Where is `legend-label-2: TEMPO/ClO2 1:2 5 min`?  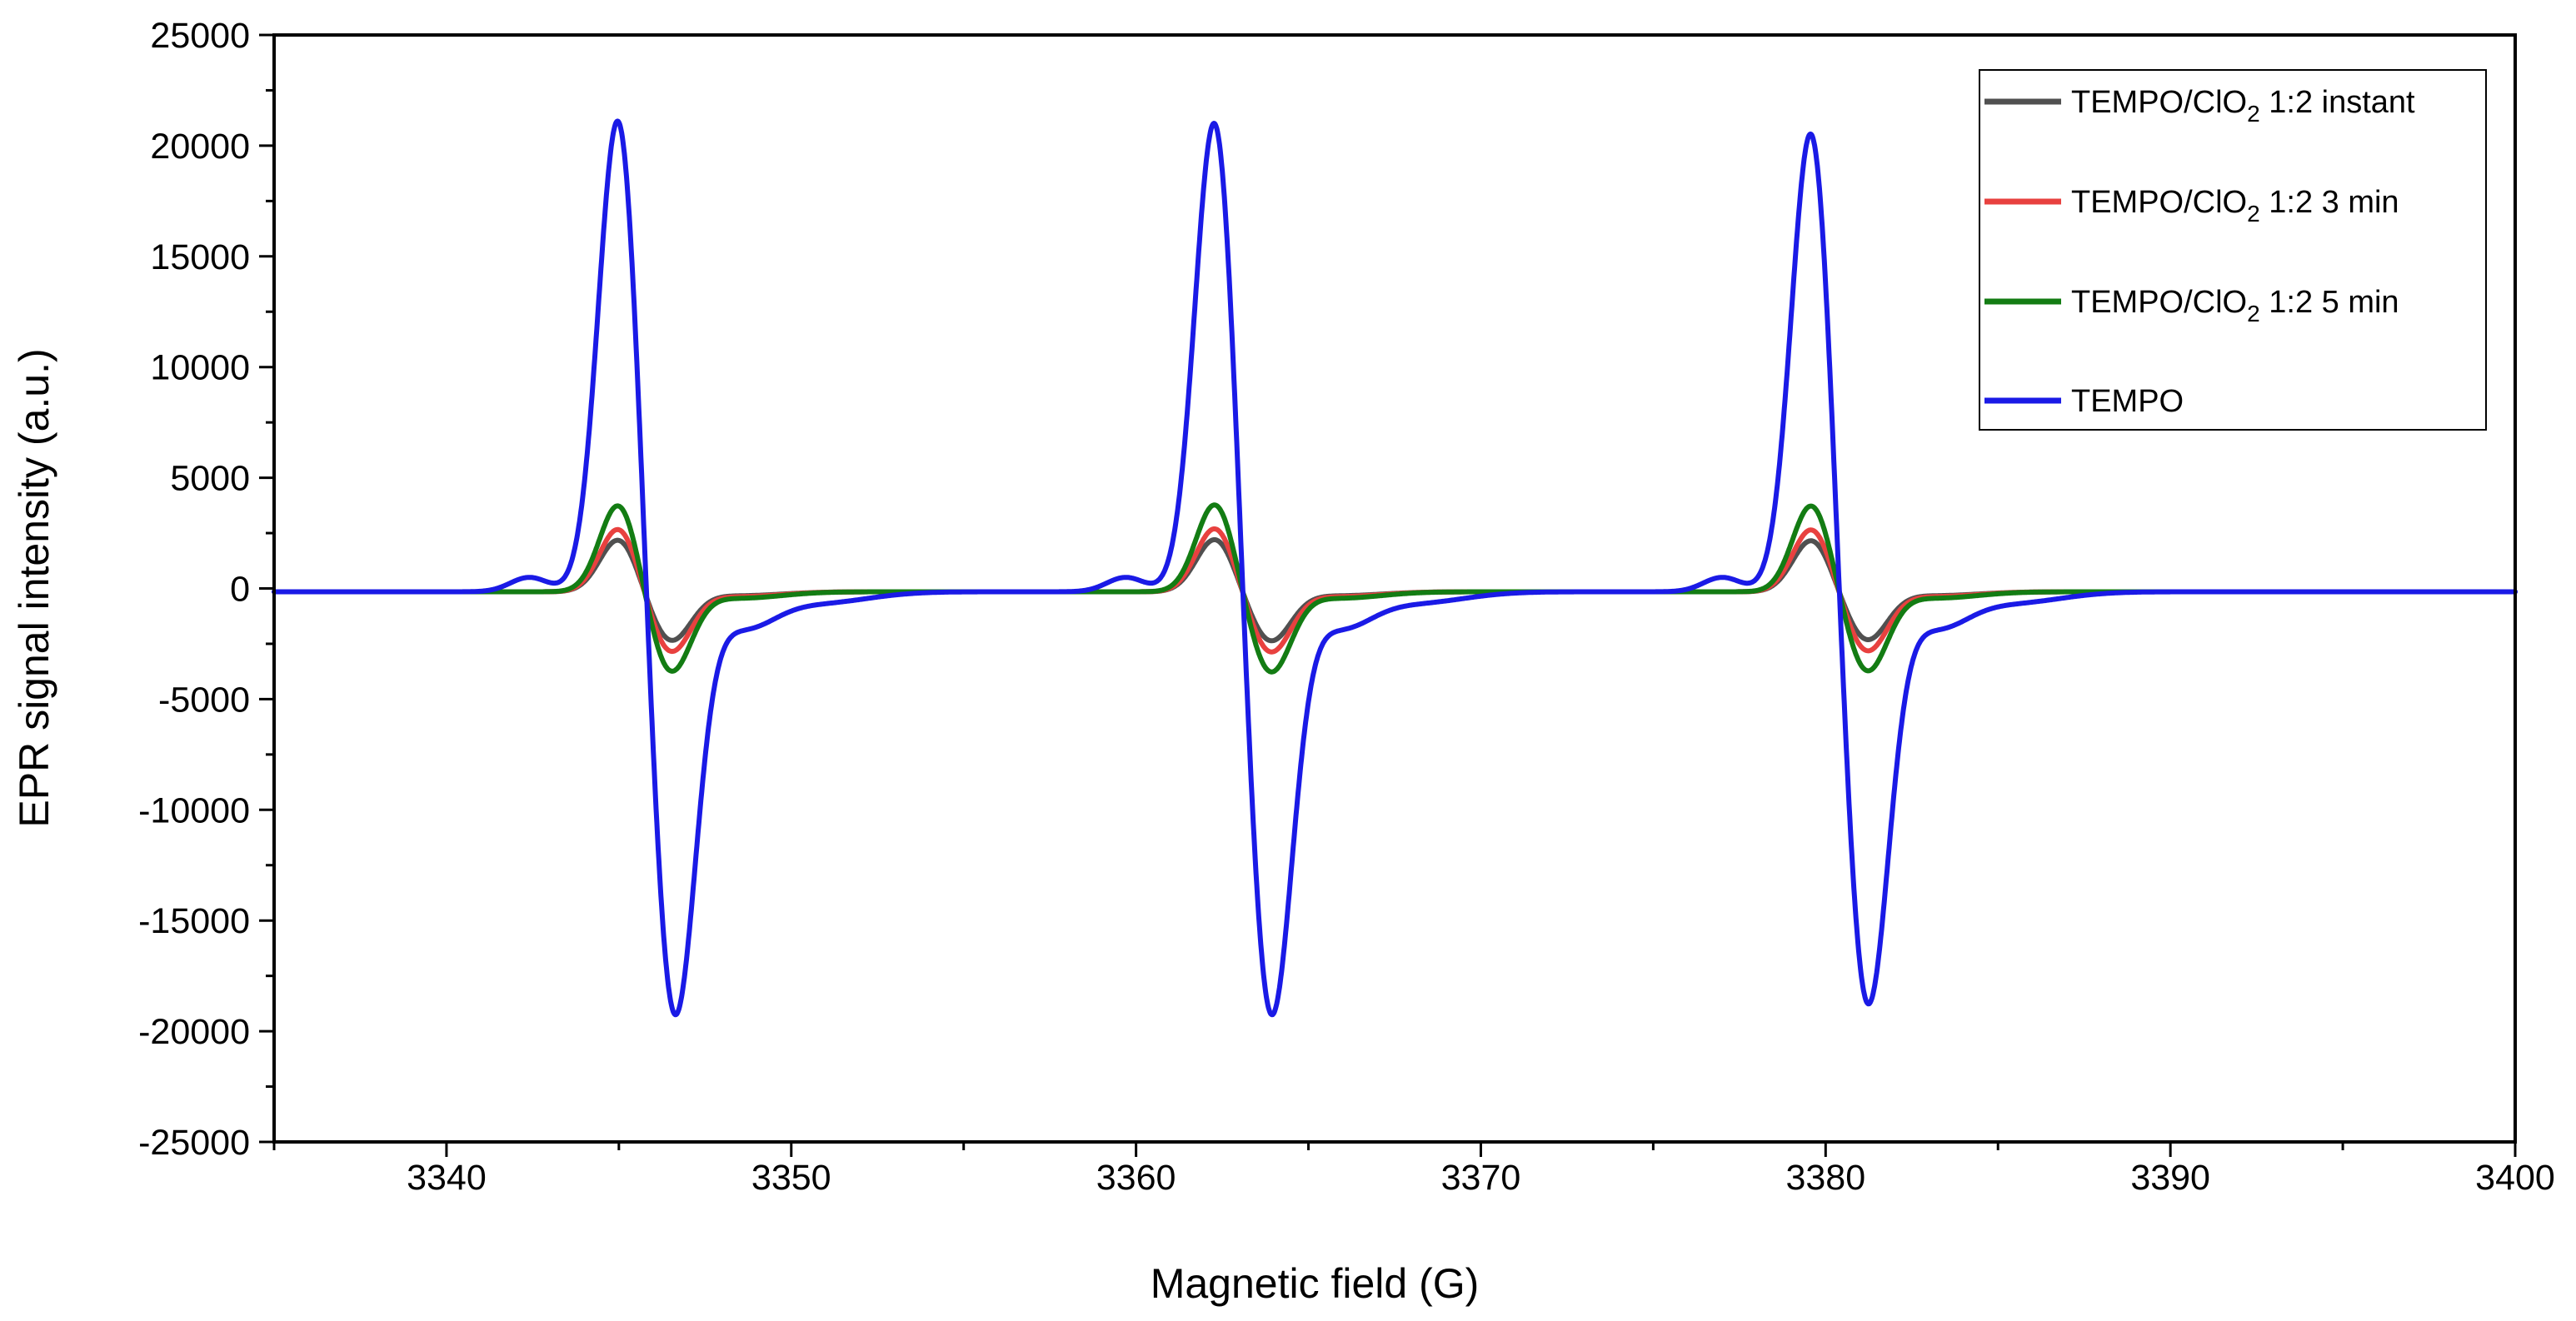 legend-label-2: TEMPO/ClO2 1:2 5 min is located at coordinates (2235, 306).